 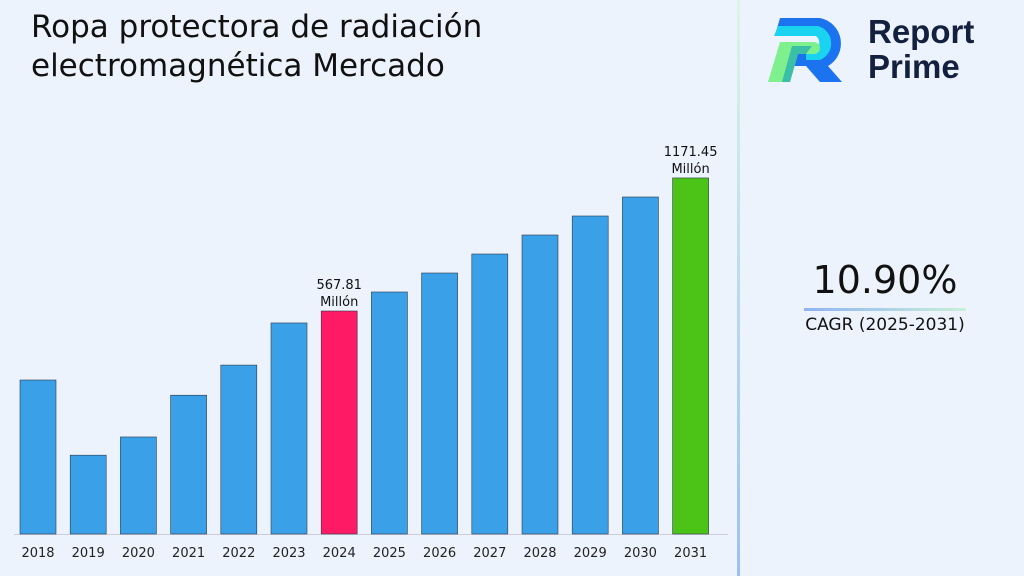 What do you see at coordinates (540, 384) in the screenshot?
I see `bar-2028` at bounding box center [540, 384].